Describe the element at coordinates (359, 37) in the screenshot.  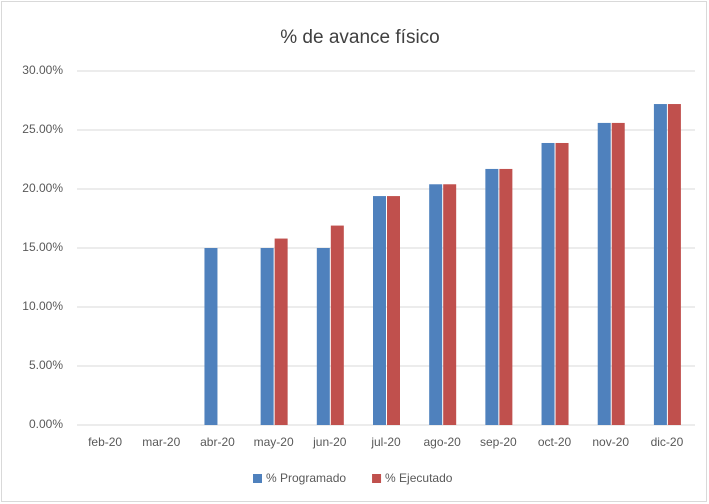
I see `chart-title: % de avance físico` at that location.